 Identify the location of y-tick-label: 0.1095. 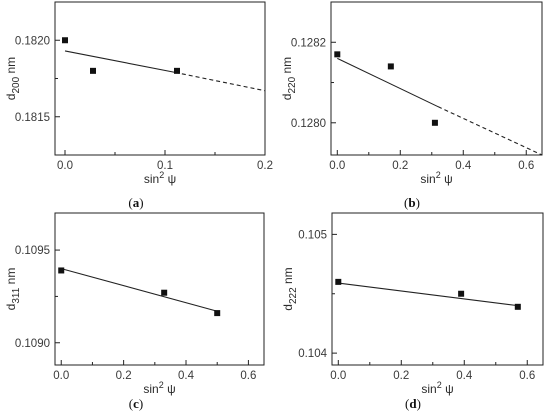
(32, 251).